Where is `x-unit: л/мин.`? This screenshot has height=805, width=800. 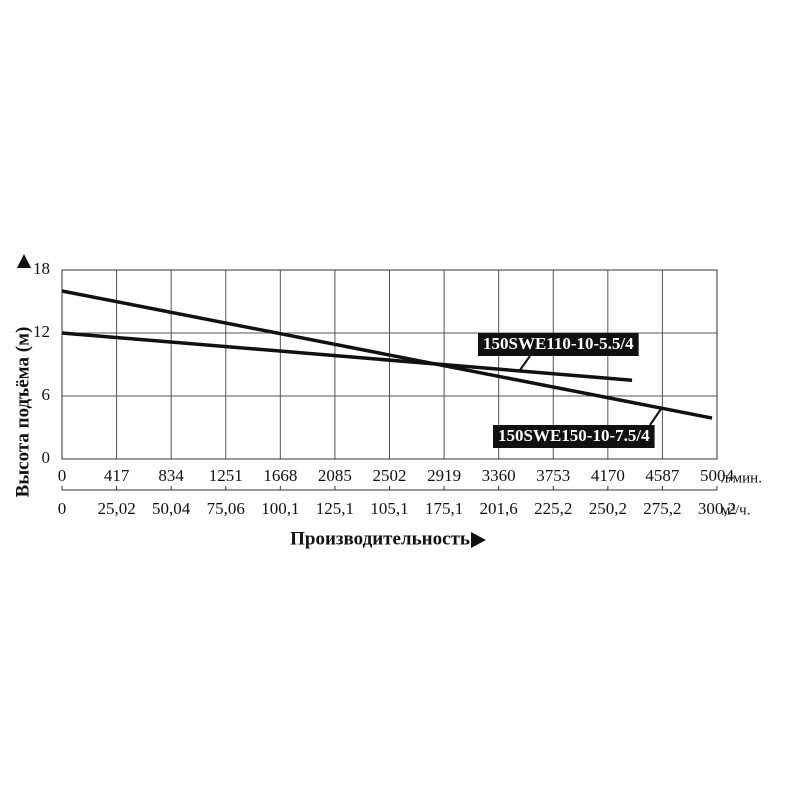 x-unit: л/мин. is located at coordinates (741, 478).